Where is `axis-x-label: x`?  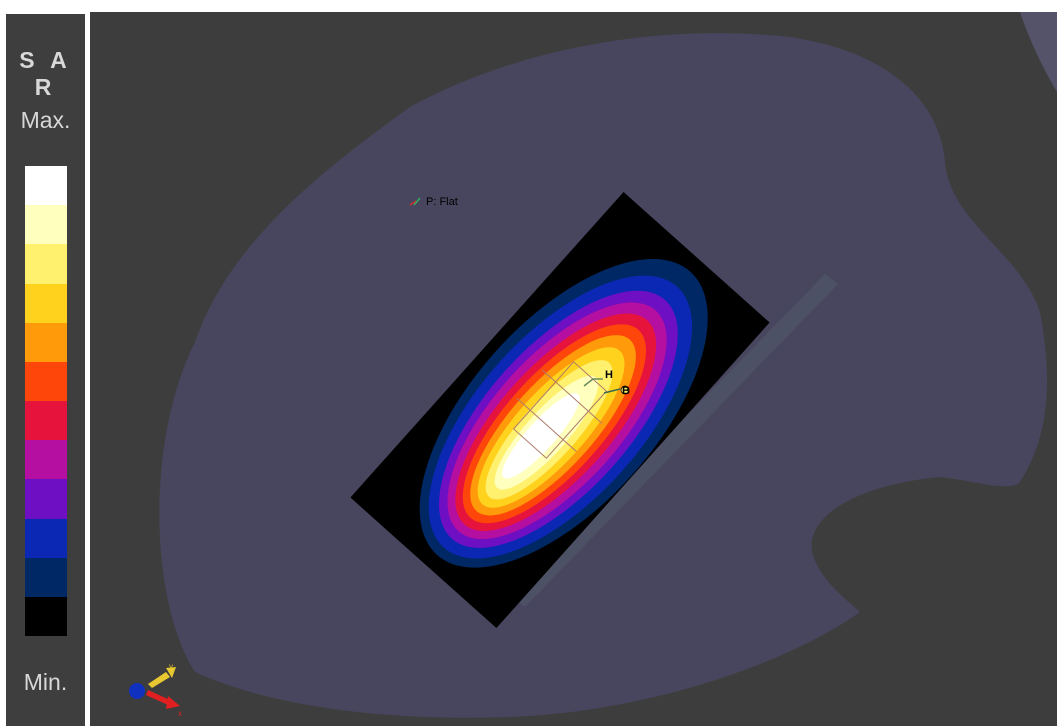 axis-x-label: x is located at coordinates (180, 713).